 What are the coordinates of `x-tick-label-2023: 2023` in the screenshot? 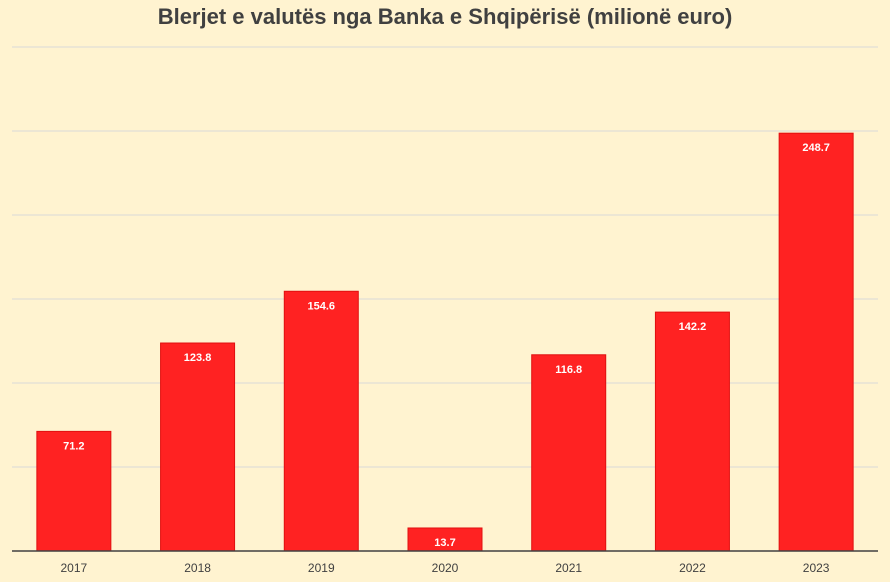 It's located at (816, 568).